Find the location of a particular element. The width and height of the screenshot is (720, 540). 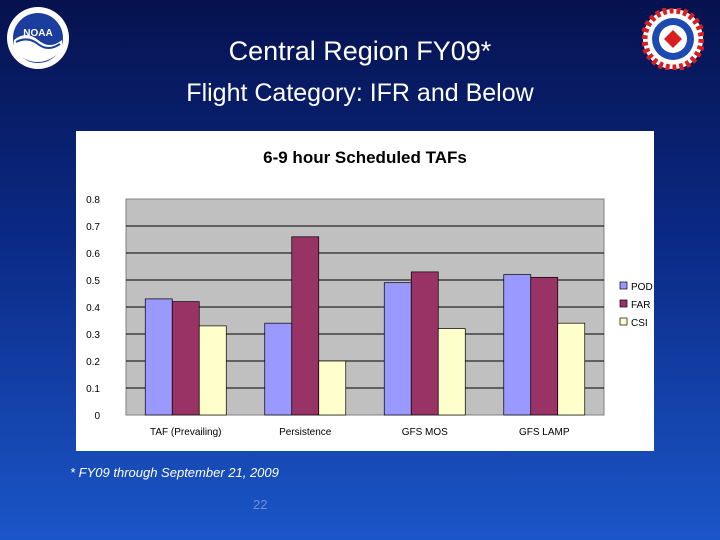

legend-label-csi: CSI is located at coordinates (639, 323).